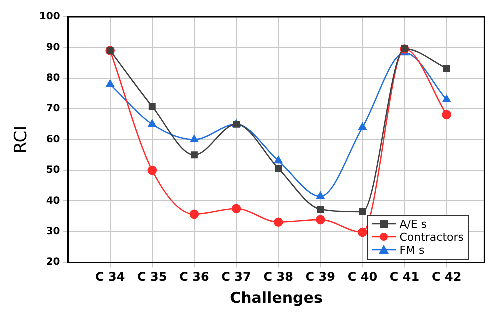 This screenshot has width=498, height=320. What do you see at coordinates (53, 78) in the screenshot?
I see `y-tick-label: 80` at bounding box center [53, 78].